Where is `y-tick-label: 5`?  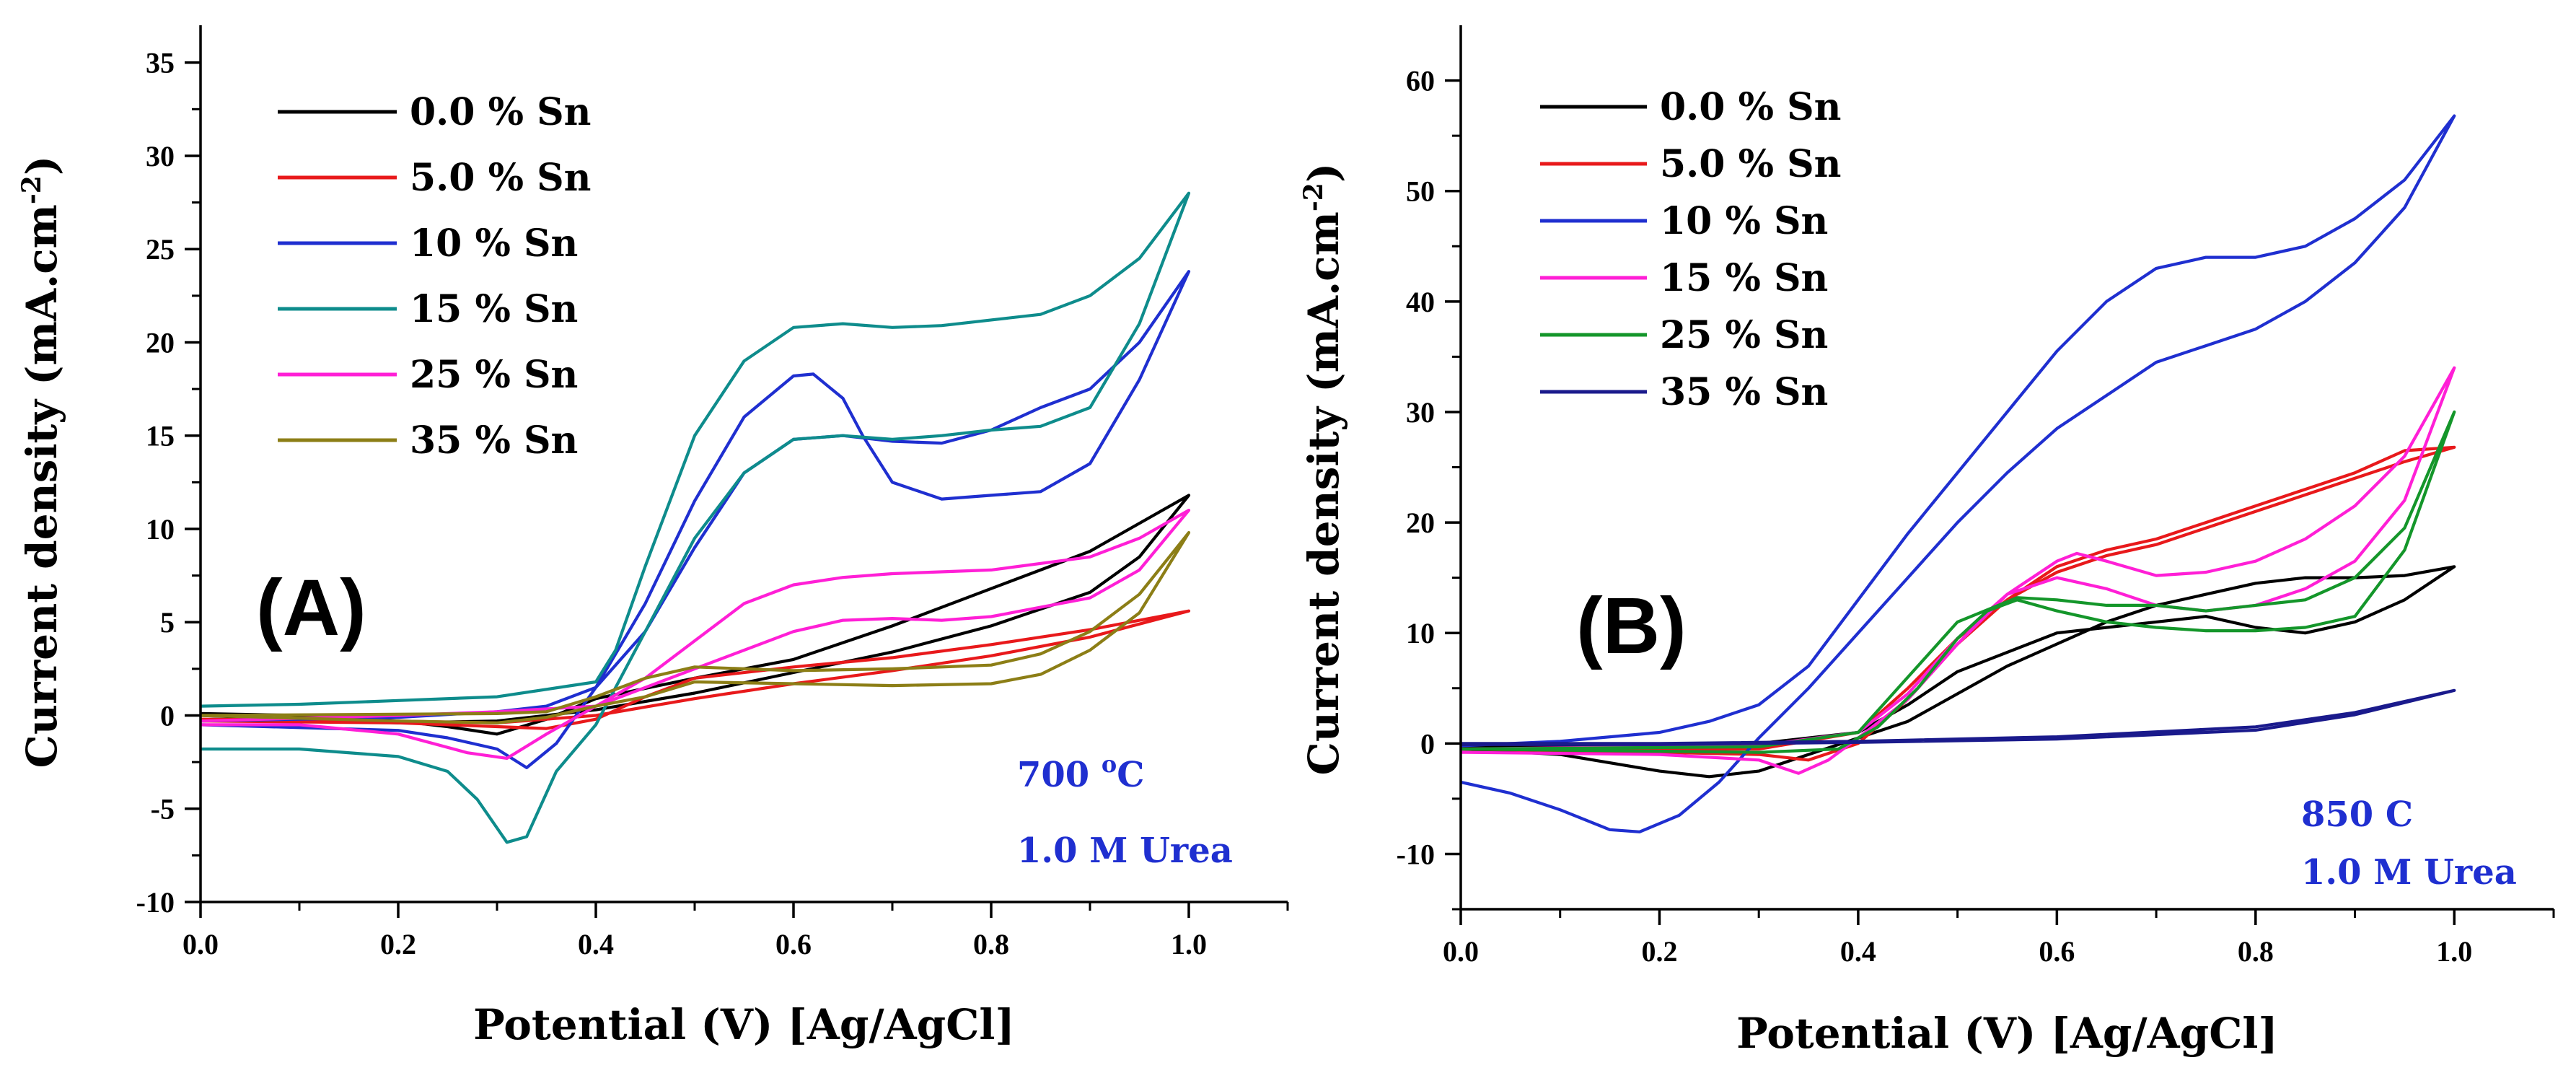 y-tick-label: 5 is located at coordinates (167, 622).